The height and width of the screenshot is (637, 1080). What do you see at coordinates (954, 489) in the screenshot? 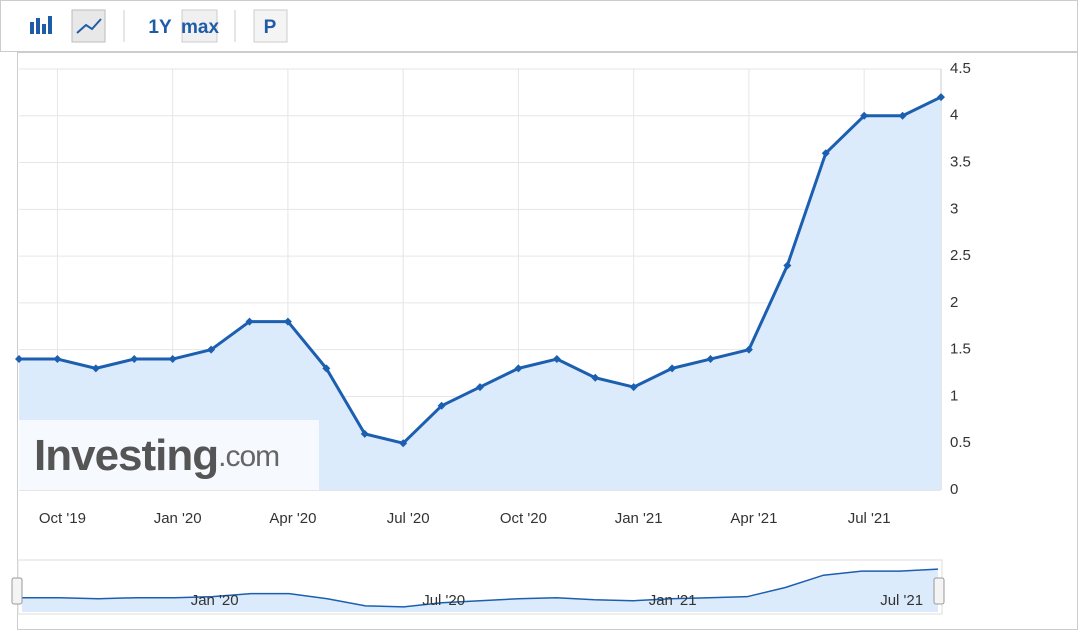
I see `y-tick-label: 0` at bounding box center [954, 489].